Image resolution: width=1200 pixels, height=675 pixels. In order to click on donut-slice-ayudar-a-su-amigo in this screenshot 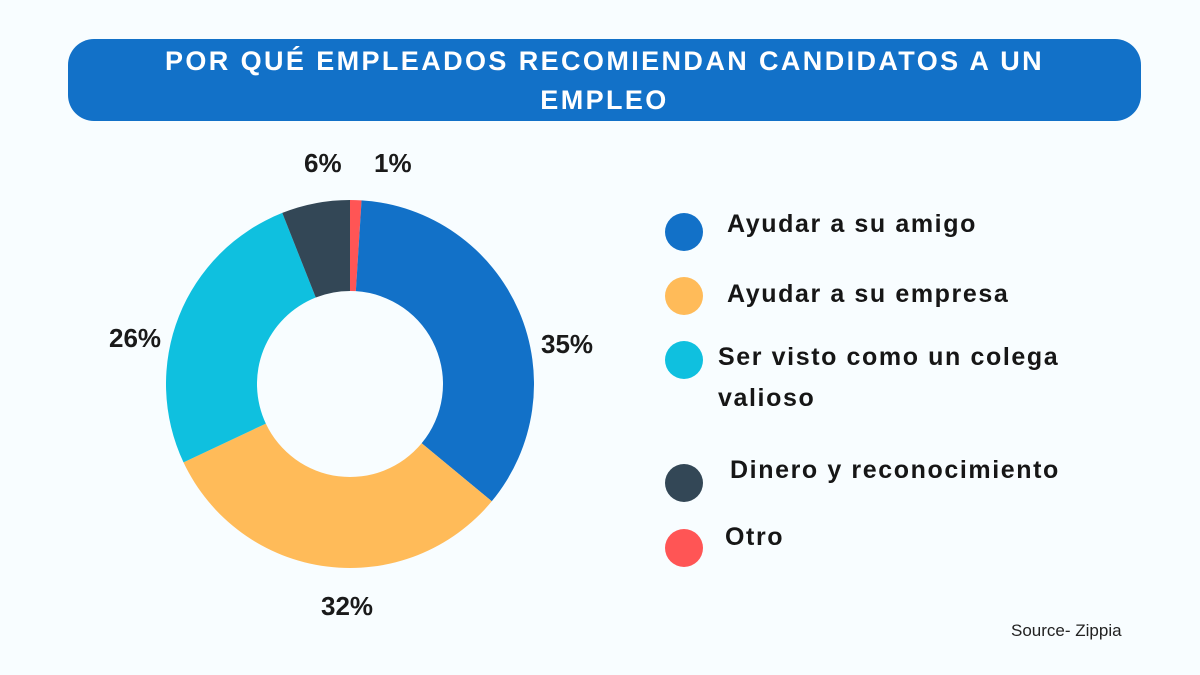, I will do `click(445, 351)`.